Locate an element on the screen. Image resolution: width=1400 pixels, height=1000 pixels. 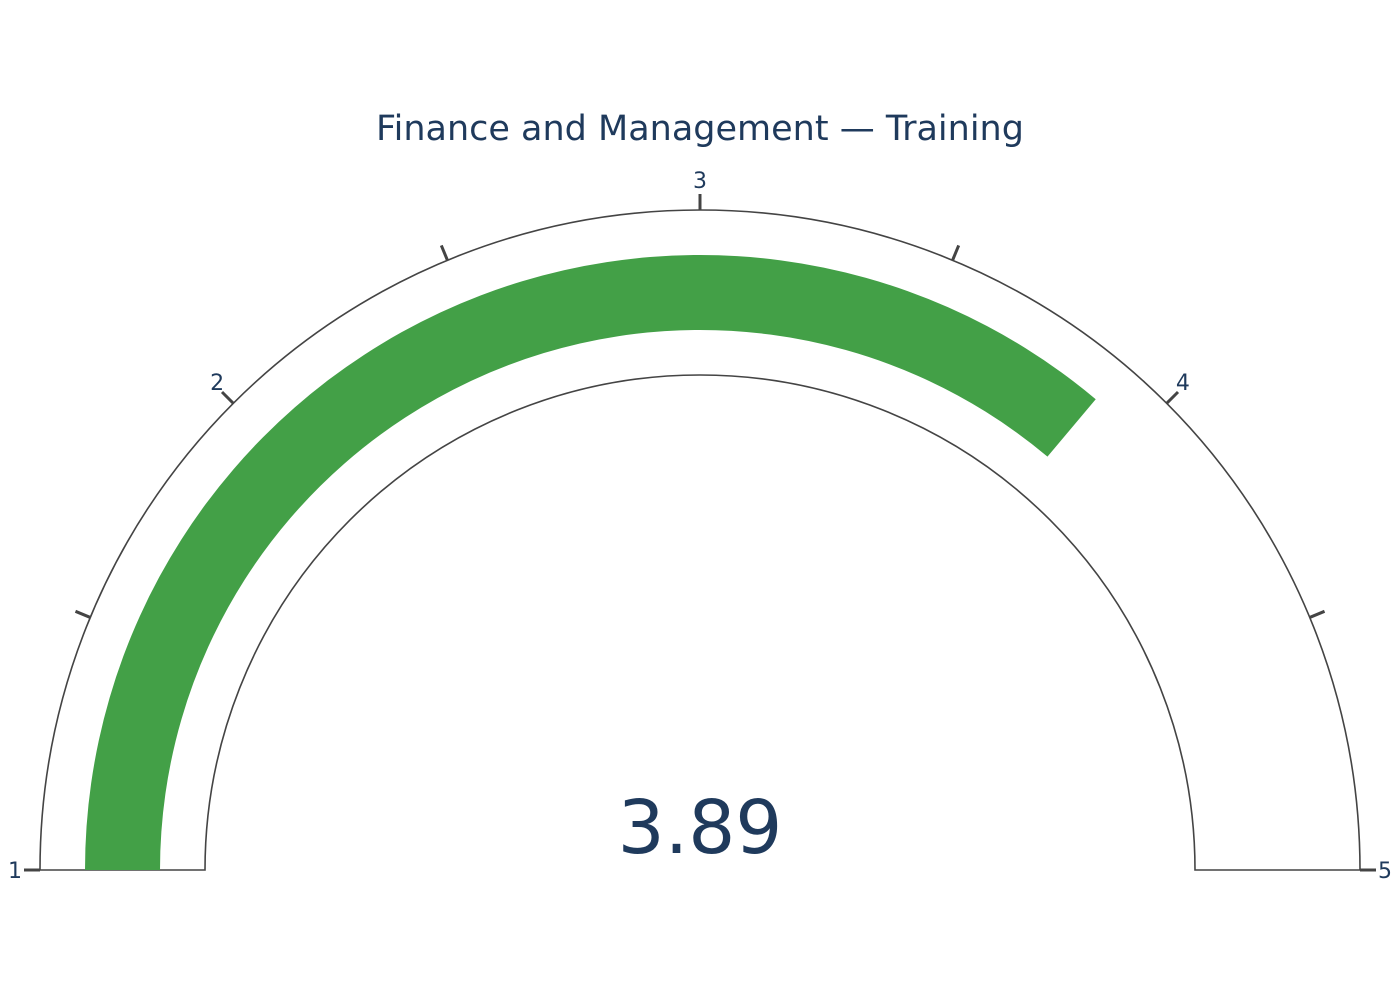
tick-label-1: 1 is located at coordinates (15, 871).